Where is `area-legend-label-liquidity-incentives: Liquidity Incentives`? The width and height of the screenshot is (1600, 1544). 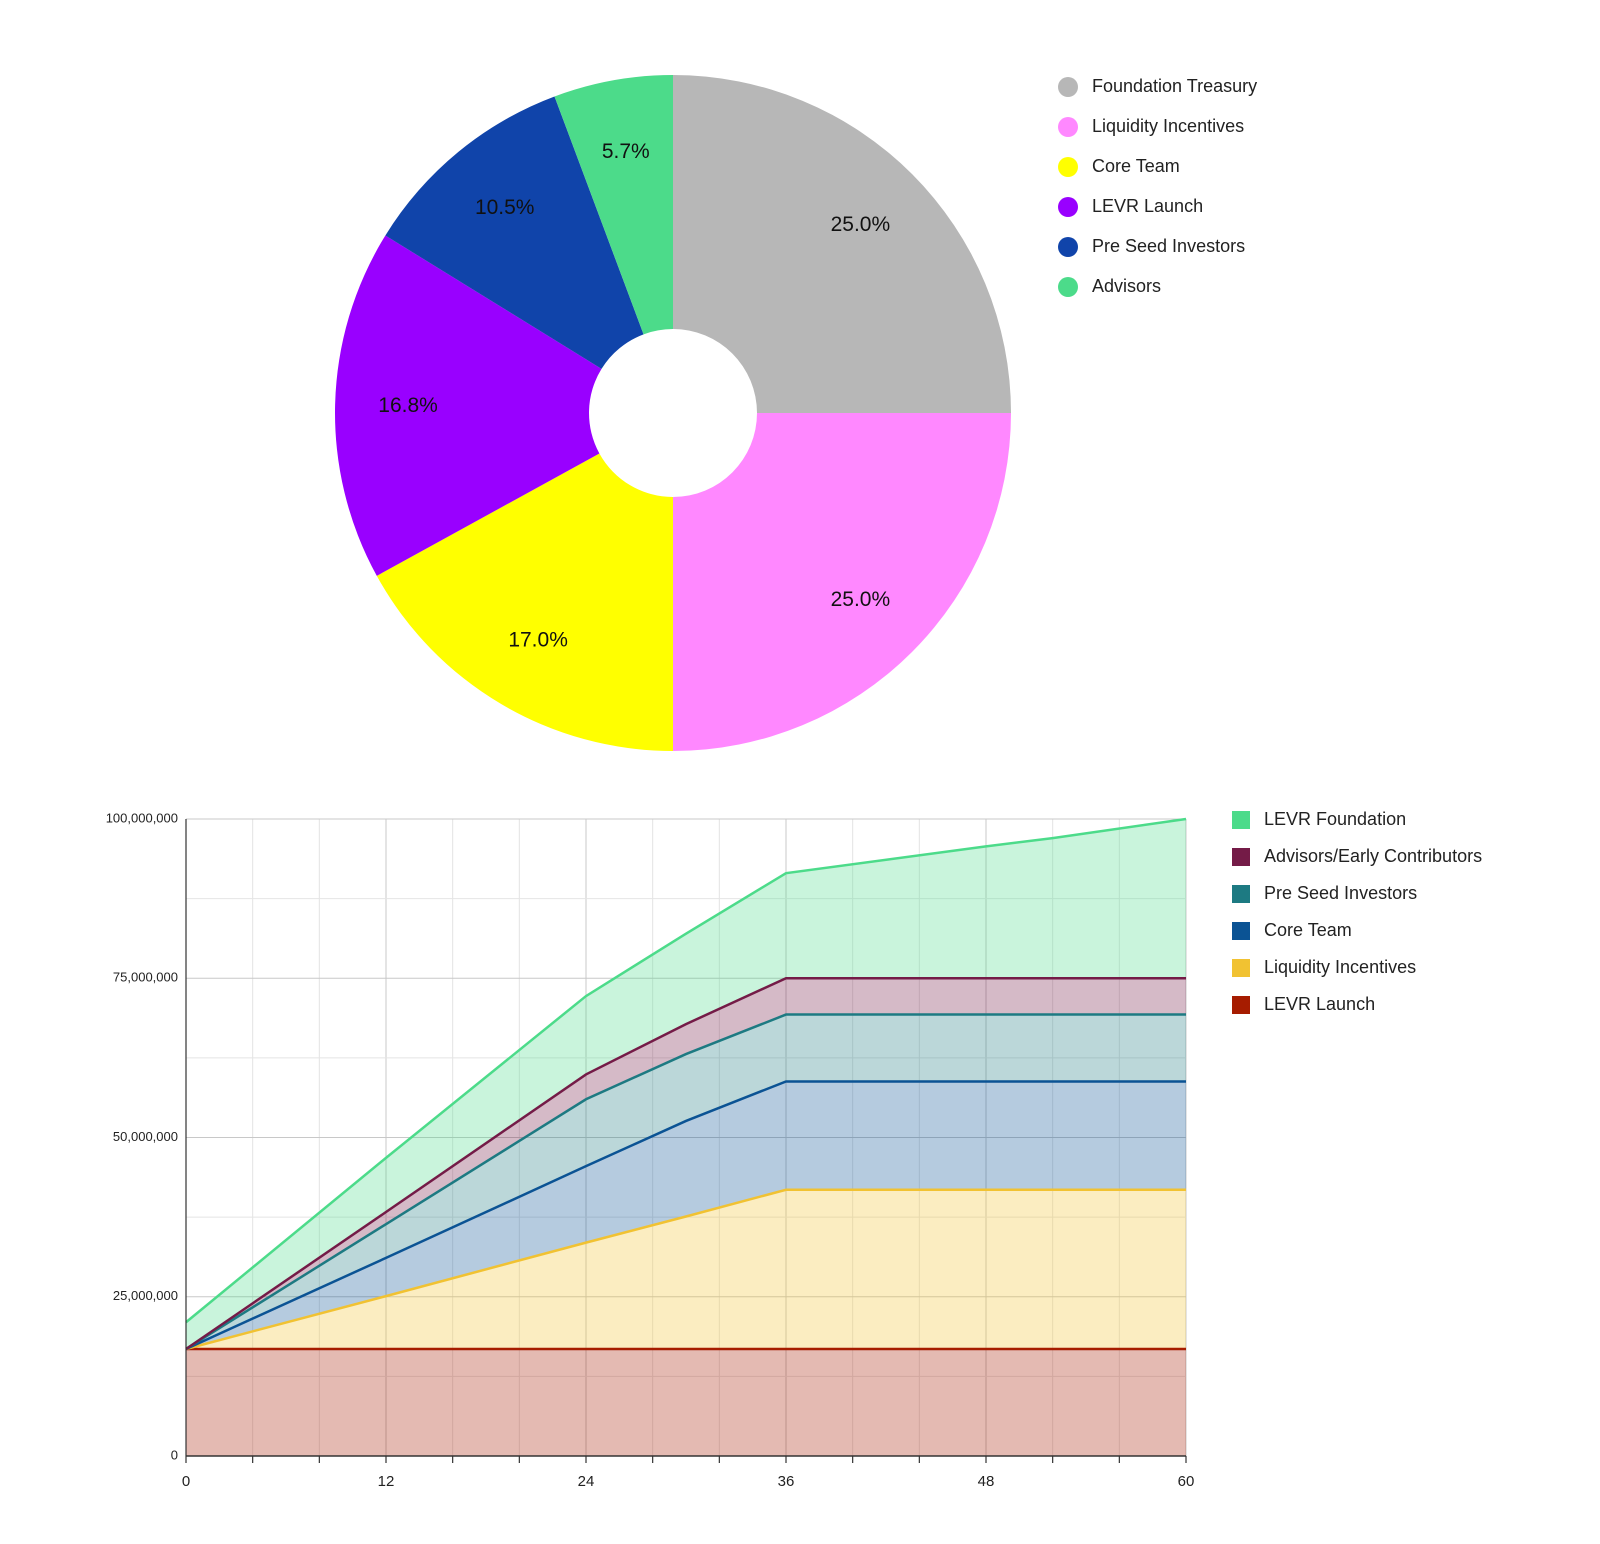 area-legend-label-liquidity-incentives: Liquidity Incentives is located at coordinates (1340, 967).